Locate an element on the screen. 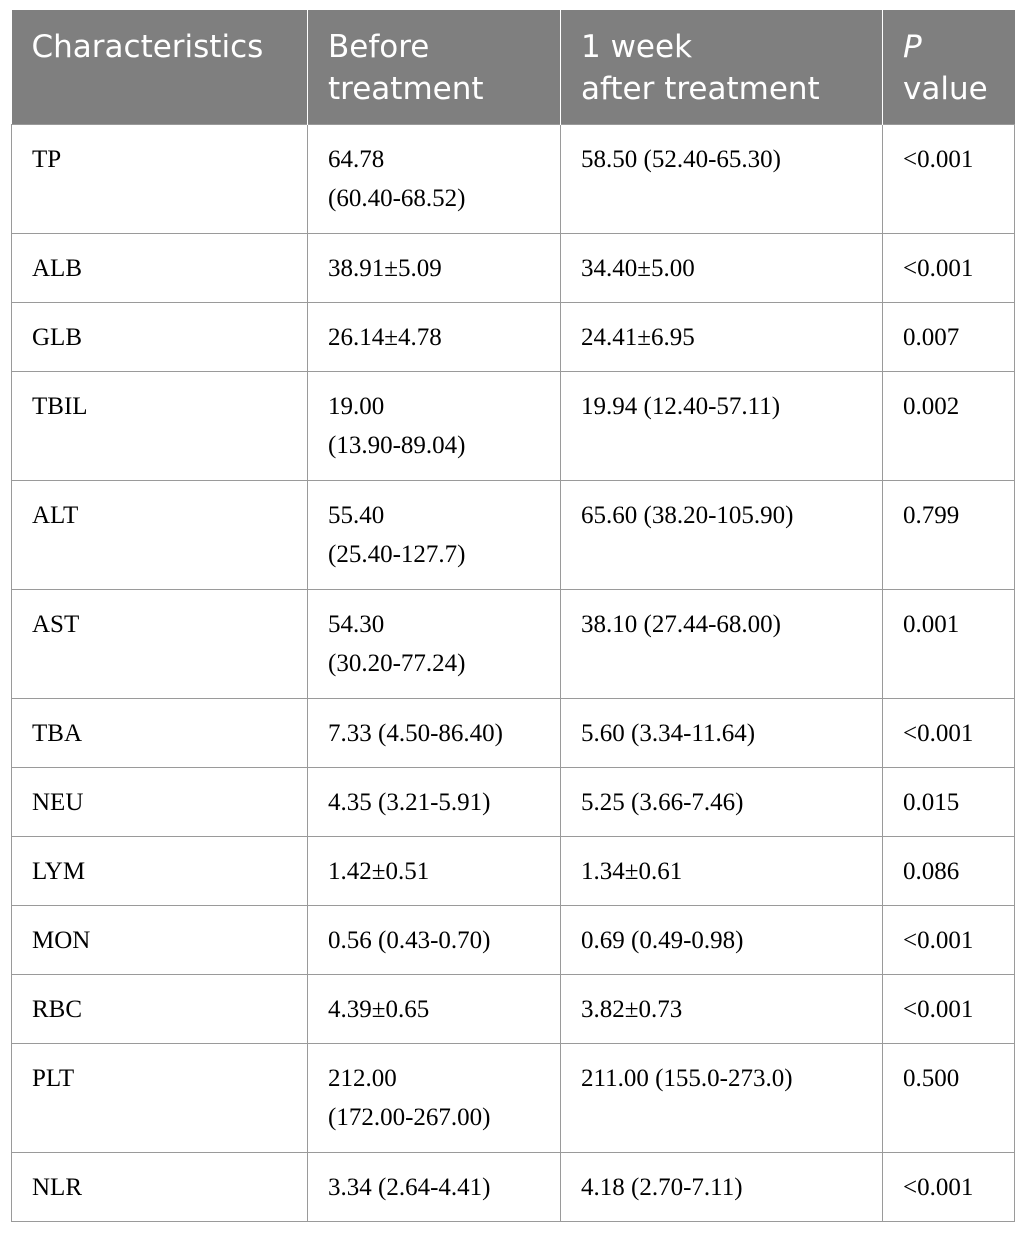 The height and width of the screenshot is (1234, 1025). cell-characteristic: TBIL is located at coordinates (159, 426).